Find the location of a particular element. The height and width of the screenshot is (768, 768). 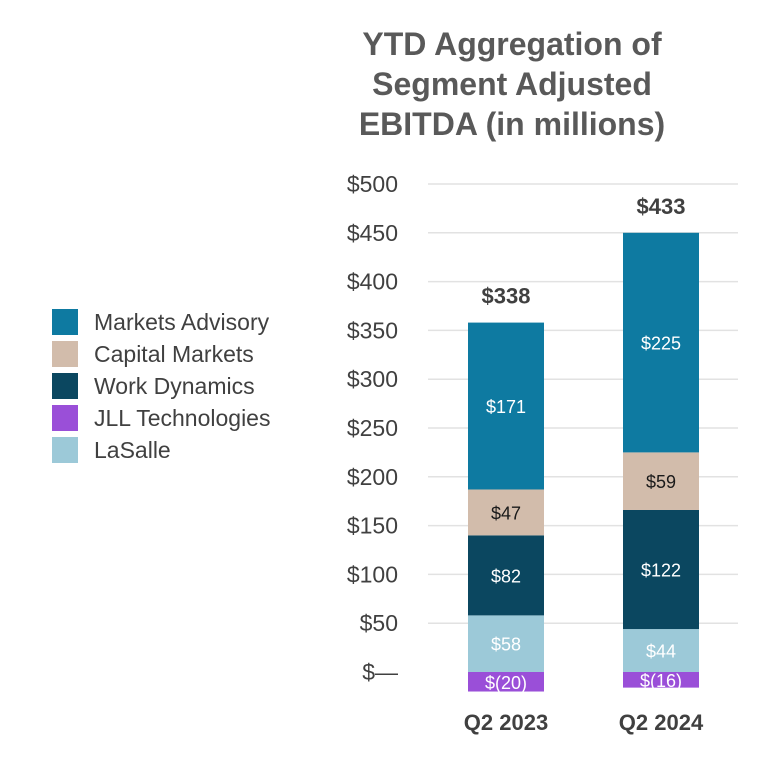

y-tick-label: $350 is located at coordinates (372, 330).